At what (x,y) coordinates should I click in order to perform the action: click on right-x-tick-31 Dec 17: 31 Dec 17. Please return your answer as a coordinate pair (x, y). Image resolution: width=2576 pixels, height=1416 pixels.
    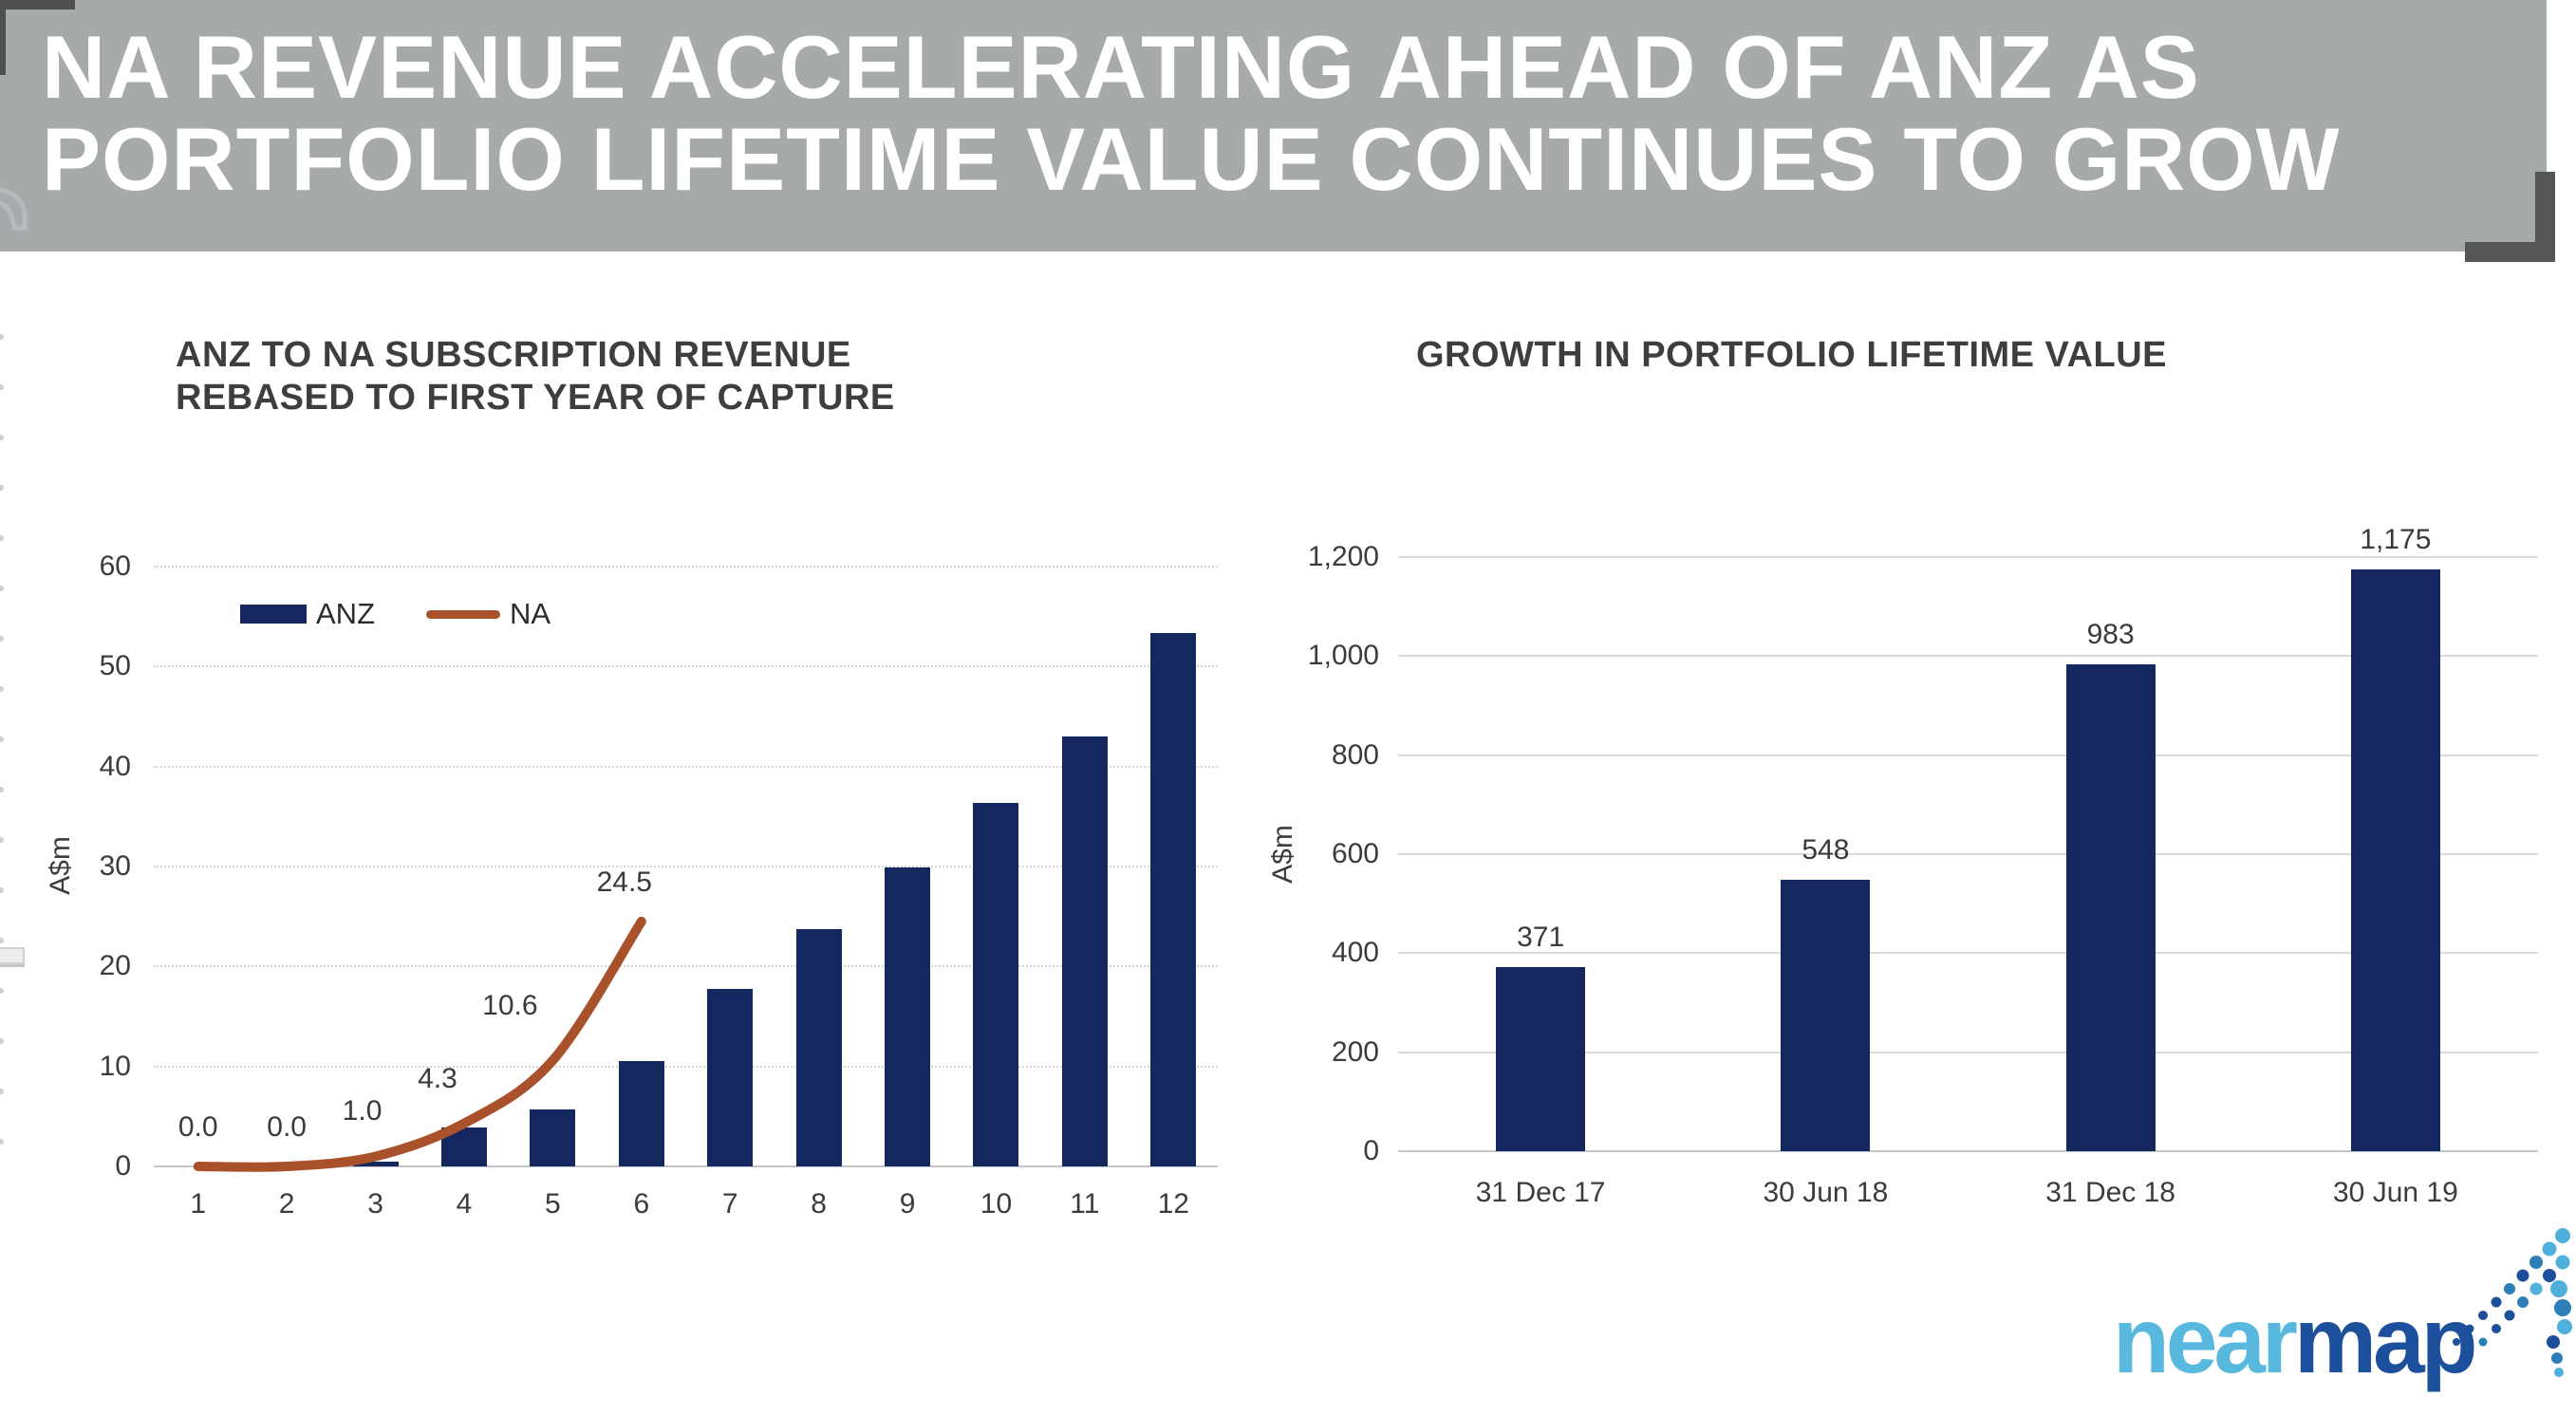
    Looking at the image, I should click on (1540, 1192).